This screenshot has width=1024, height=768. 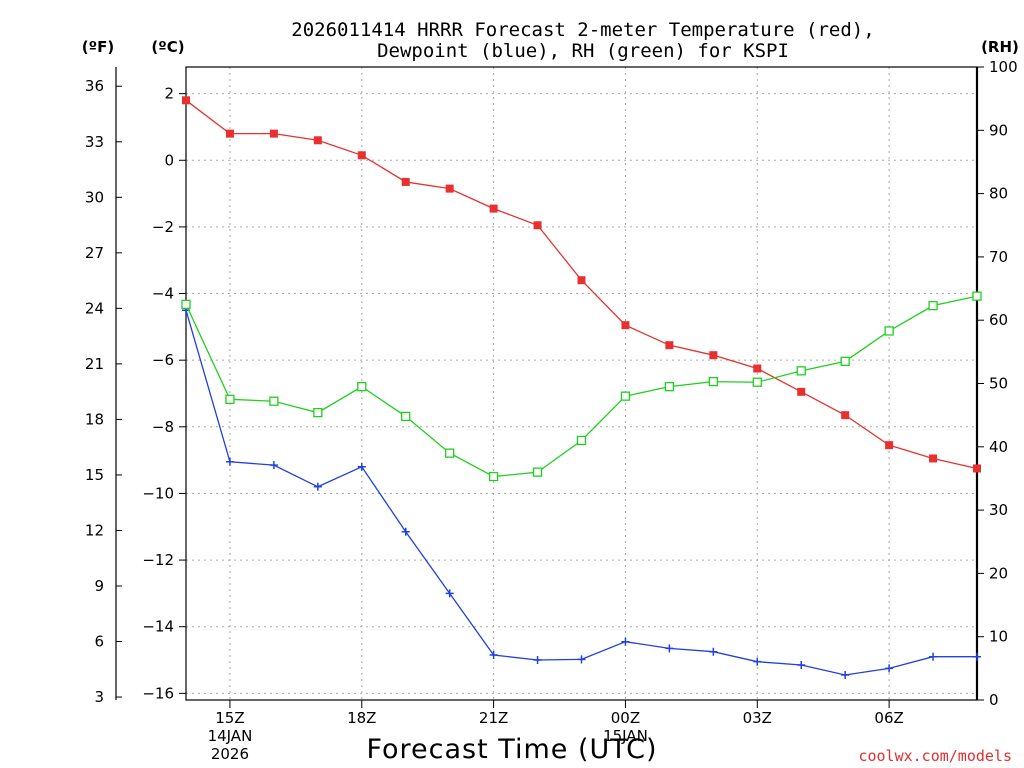 I want to click on celsius-axis-unit: (ºC), so click(x=167, y=47).